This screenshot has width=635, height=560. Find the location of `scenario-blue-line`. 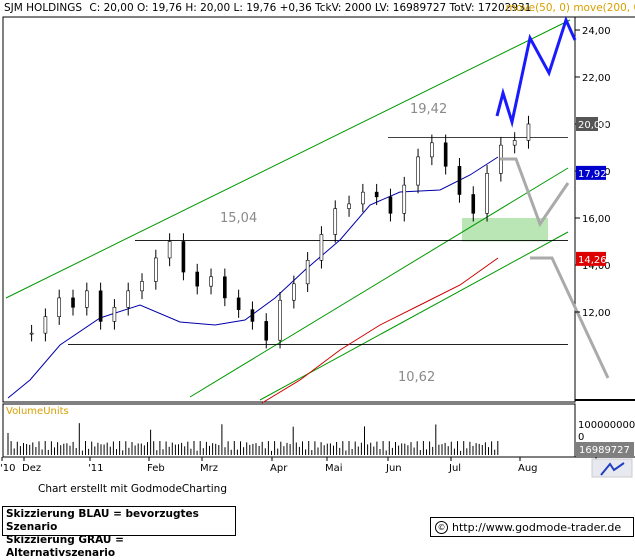

scenario-blue-line is located at coordinates (536, 71).